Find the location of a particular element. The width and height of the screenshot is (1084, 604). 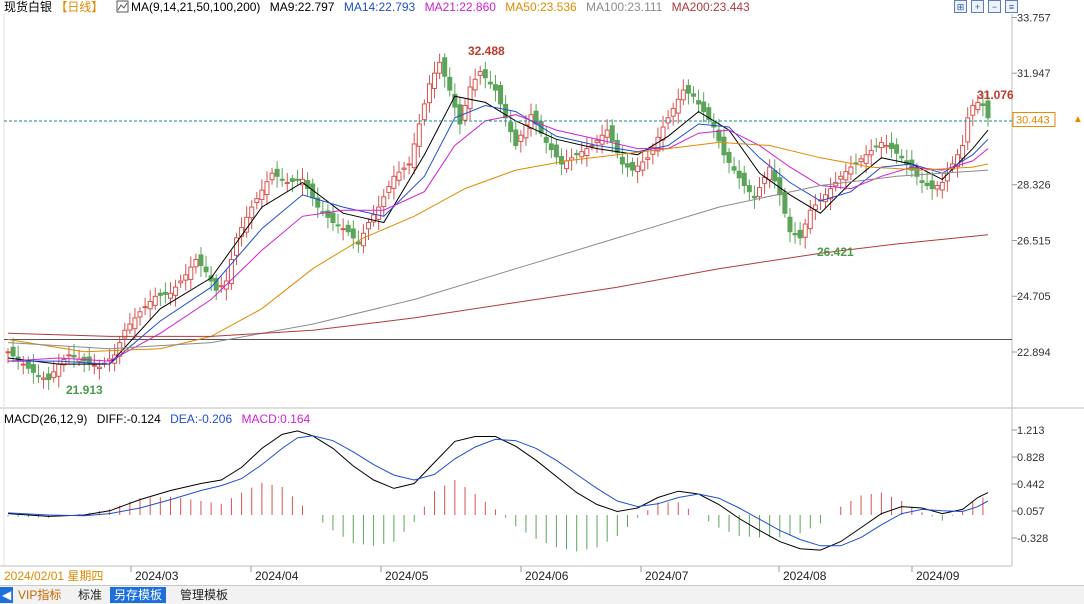

tab-manage-template: 管理模板 is located at coordinates (204, 595).